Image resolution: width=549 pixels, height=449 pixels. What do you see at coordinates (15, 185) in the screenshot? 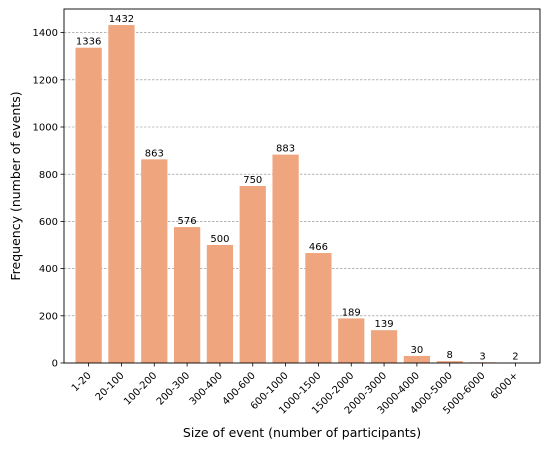
I see `y-axis-label: Frequency (number of events)` at bounding box center [15, 185].